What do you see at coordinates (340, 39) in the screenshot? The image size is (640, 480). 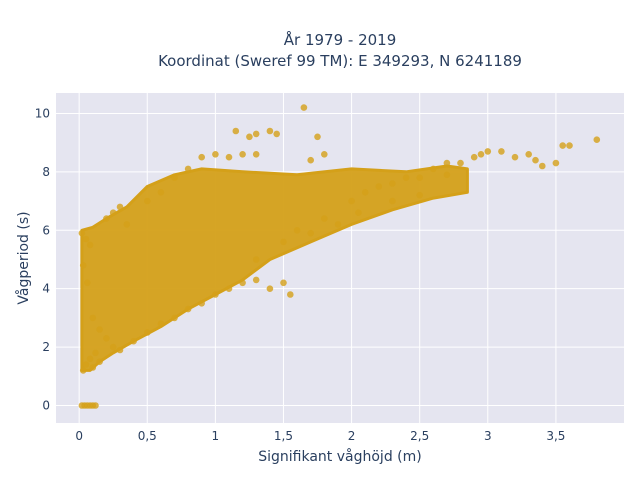 I see `chart-title-line1: År 1979 - 2019` at bounding box center [340, 39].